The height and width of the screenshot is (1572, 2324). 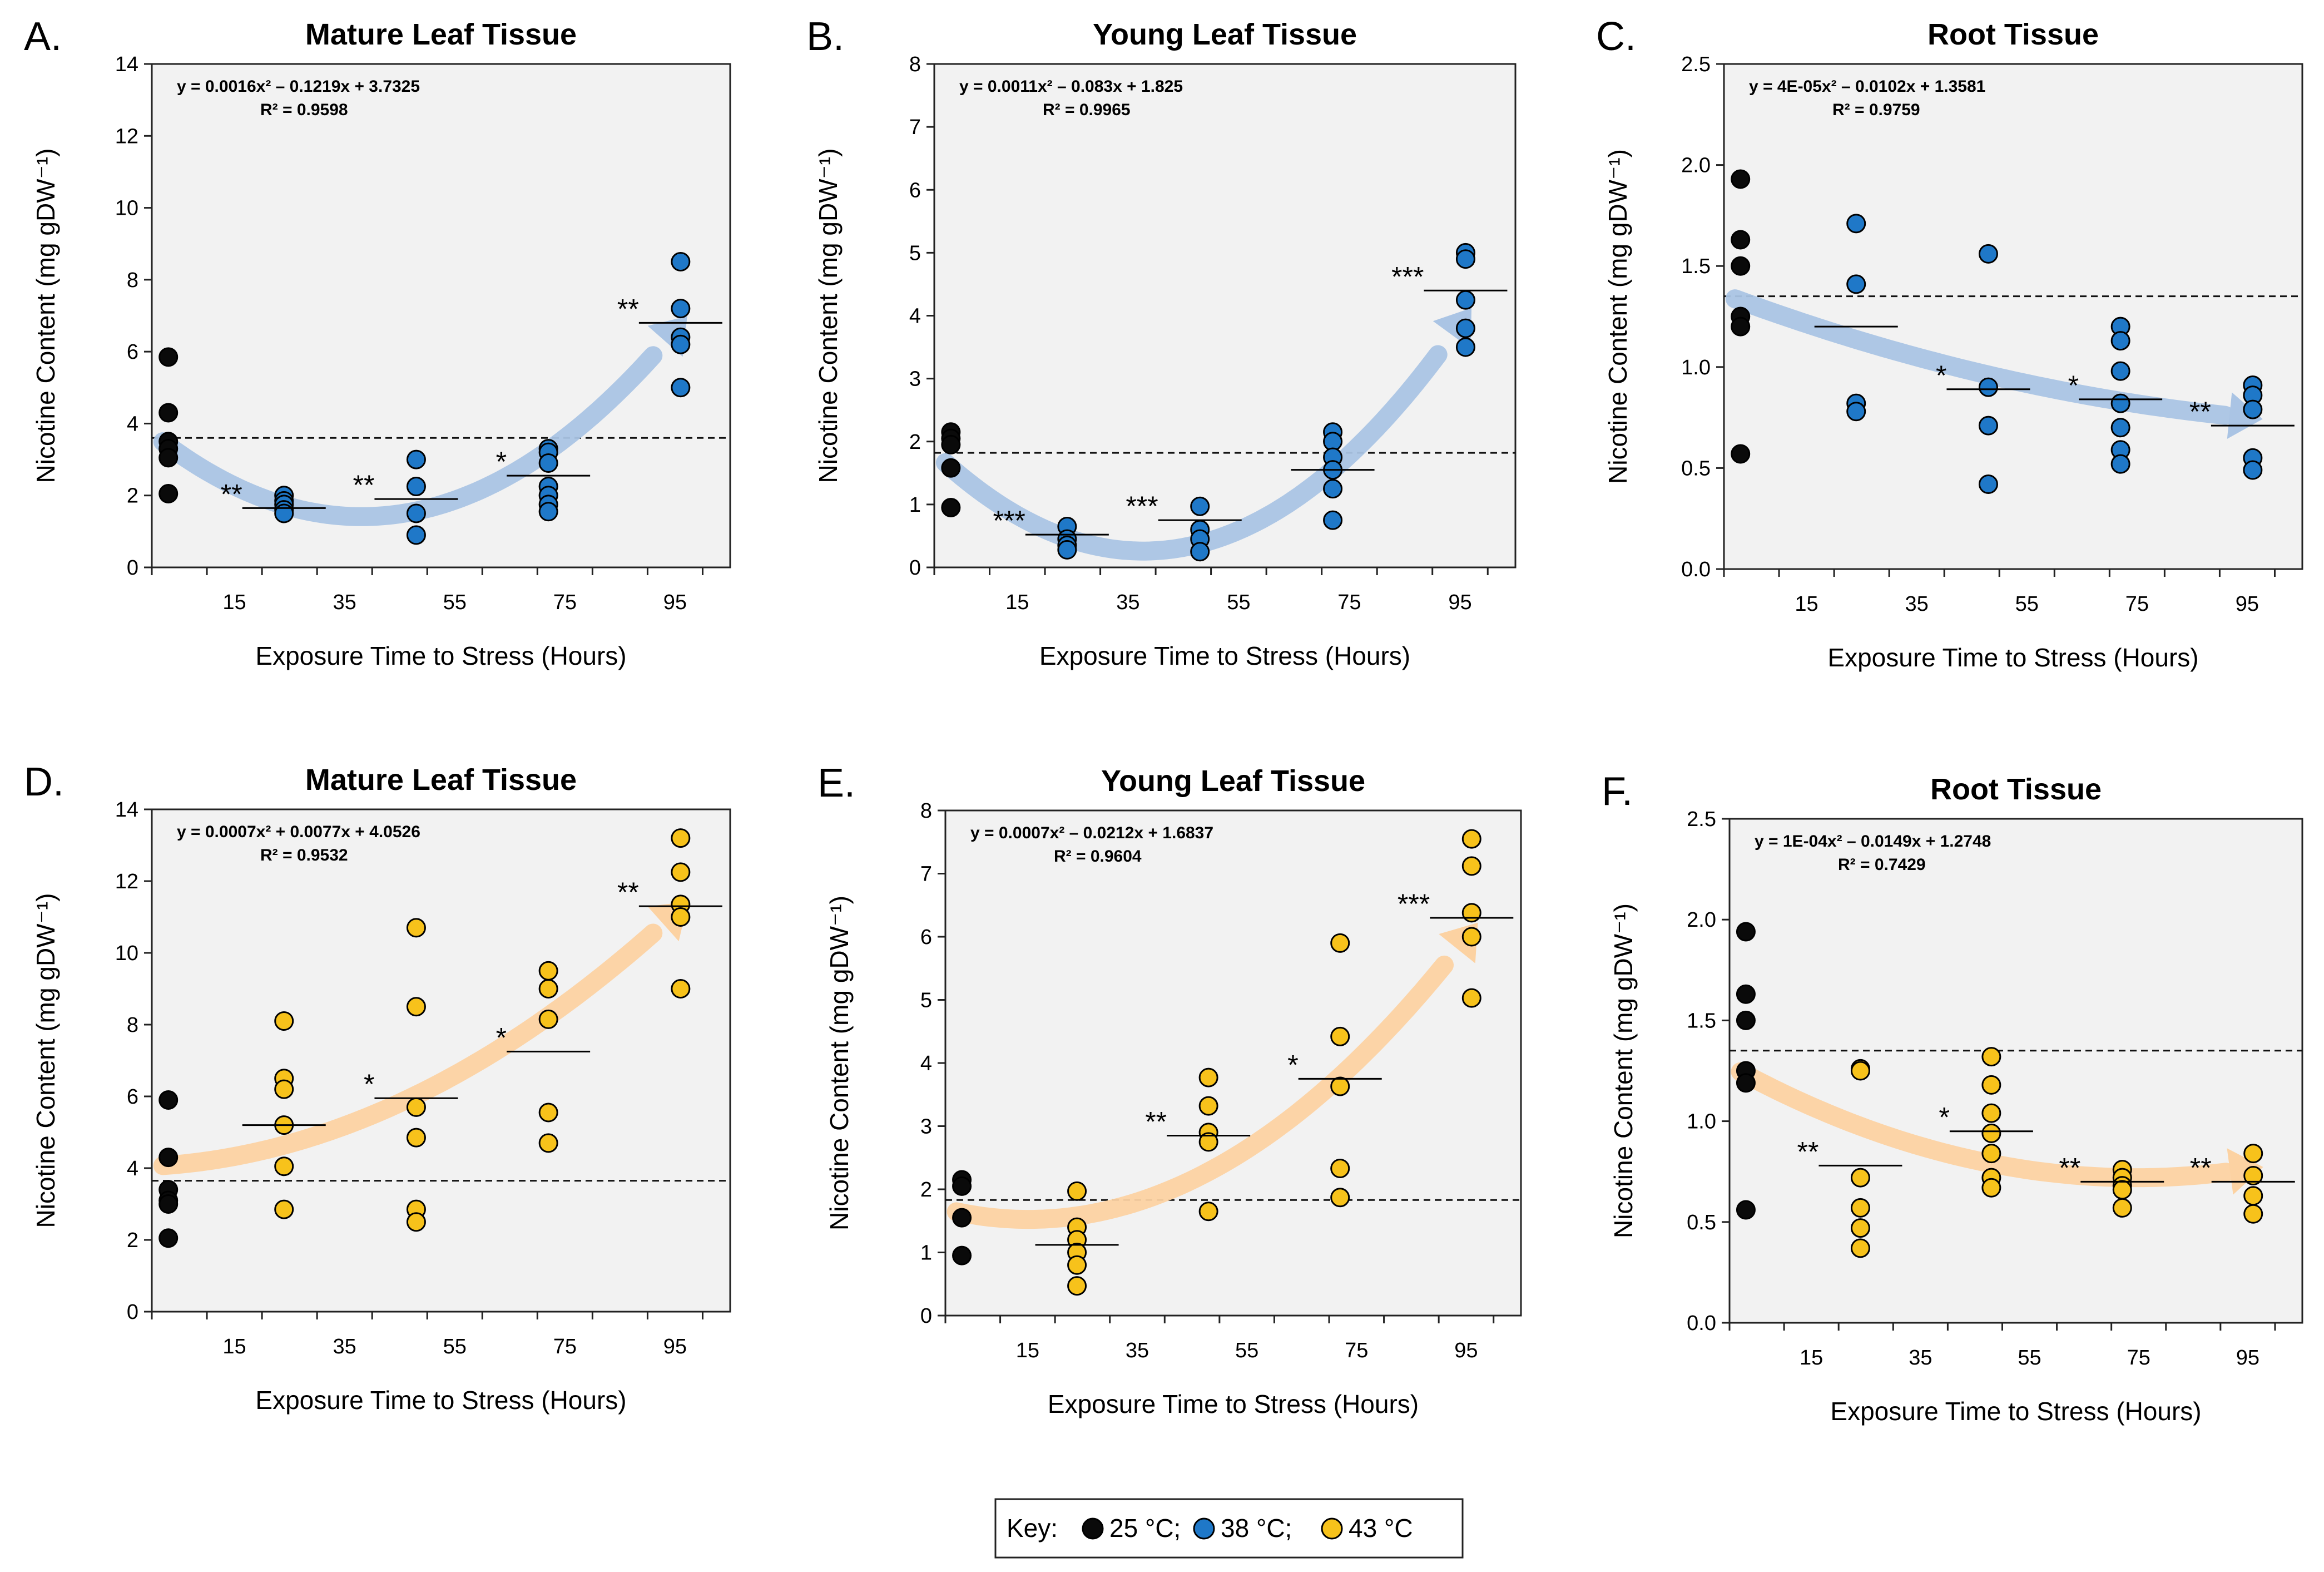 What do you see at coordinates (1017, 602) in the screenshot?
I see `x-tick-label: 15` at bounding box center [1017, 602].